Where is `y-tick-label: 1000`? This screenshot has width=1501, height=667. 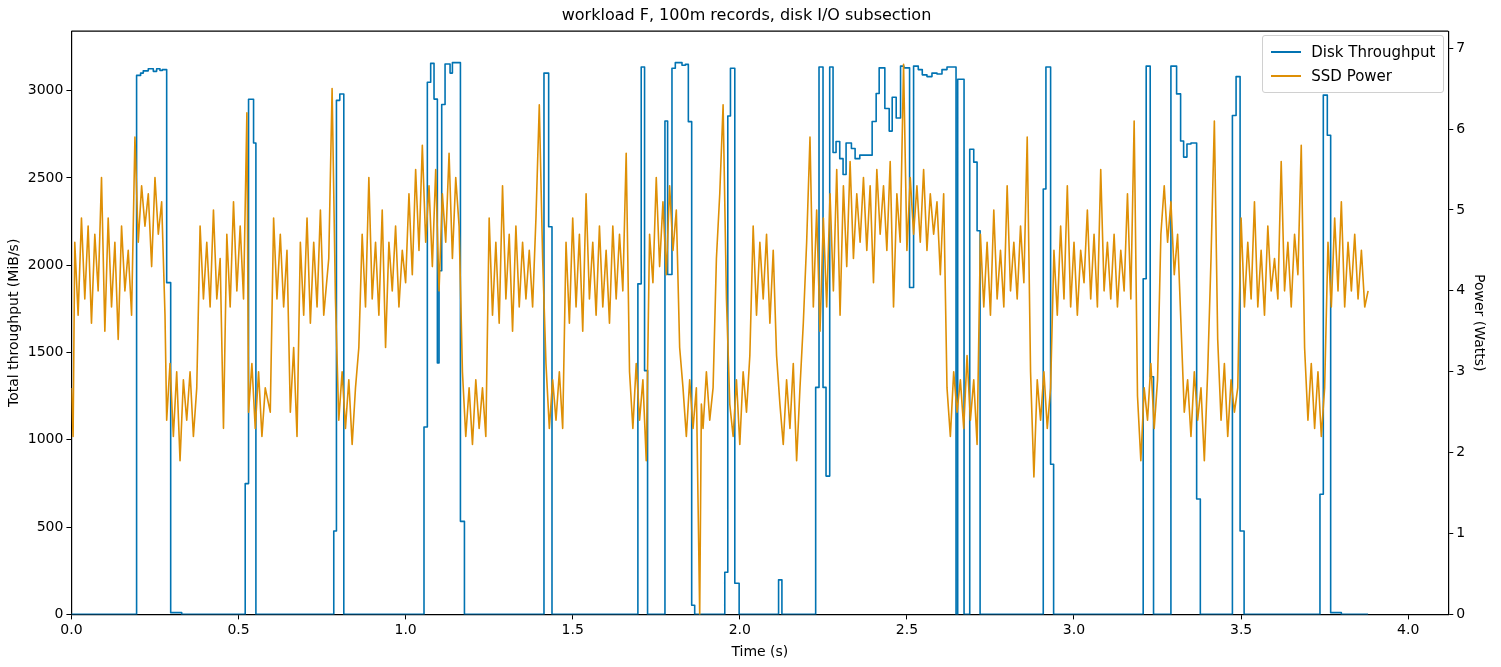 y-tick-label: 1000 is located at coordinates (45, 438).